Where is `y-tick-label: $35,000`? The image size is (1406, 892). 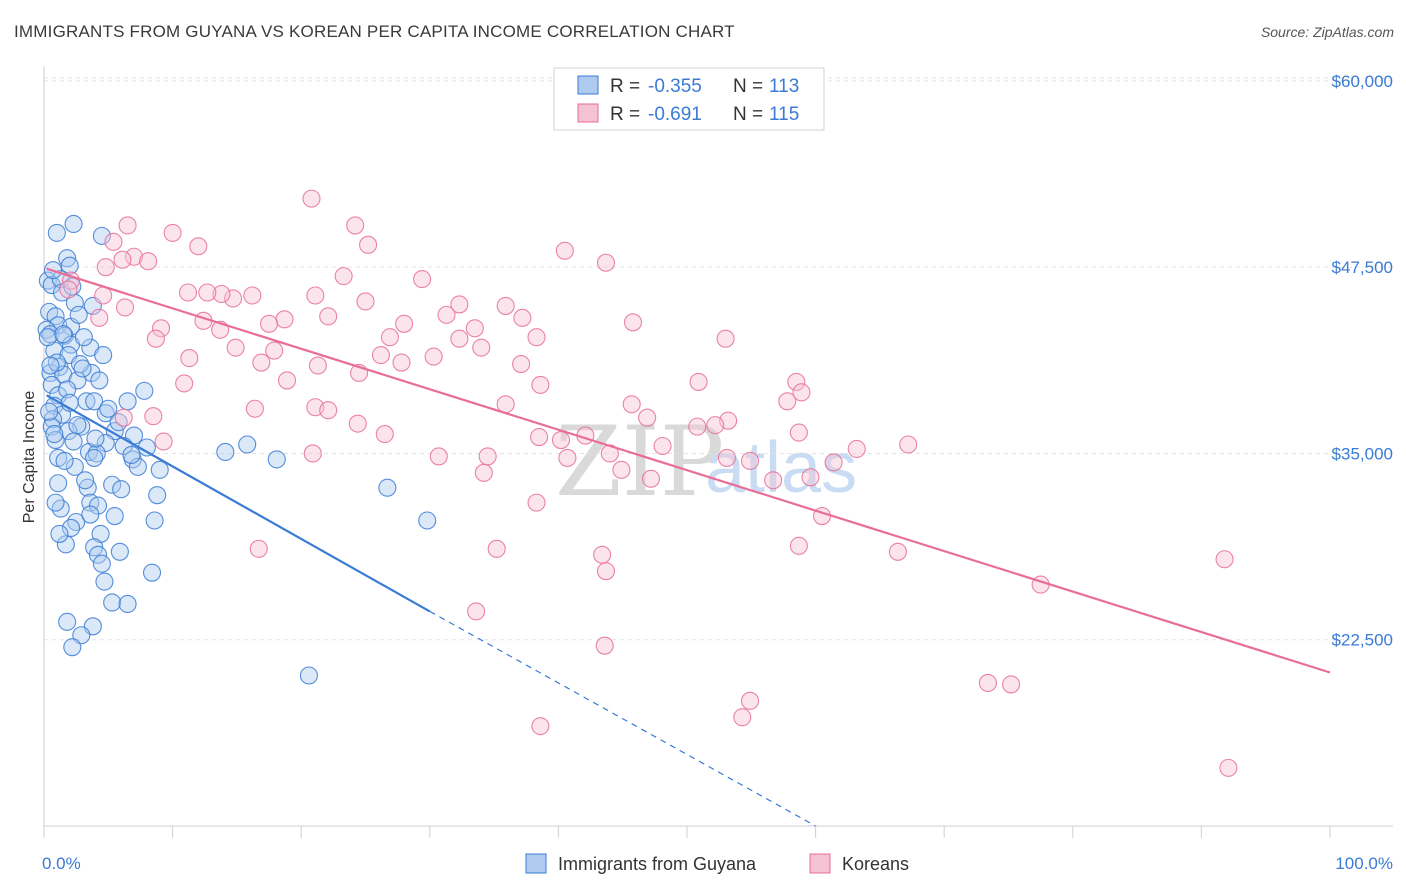 y-tick-label: $35,000 is located at coordinates (1362, 453).